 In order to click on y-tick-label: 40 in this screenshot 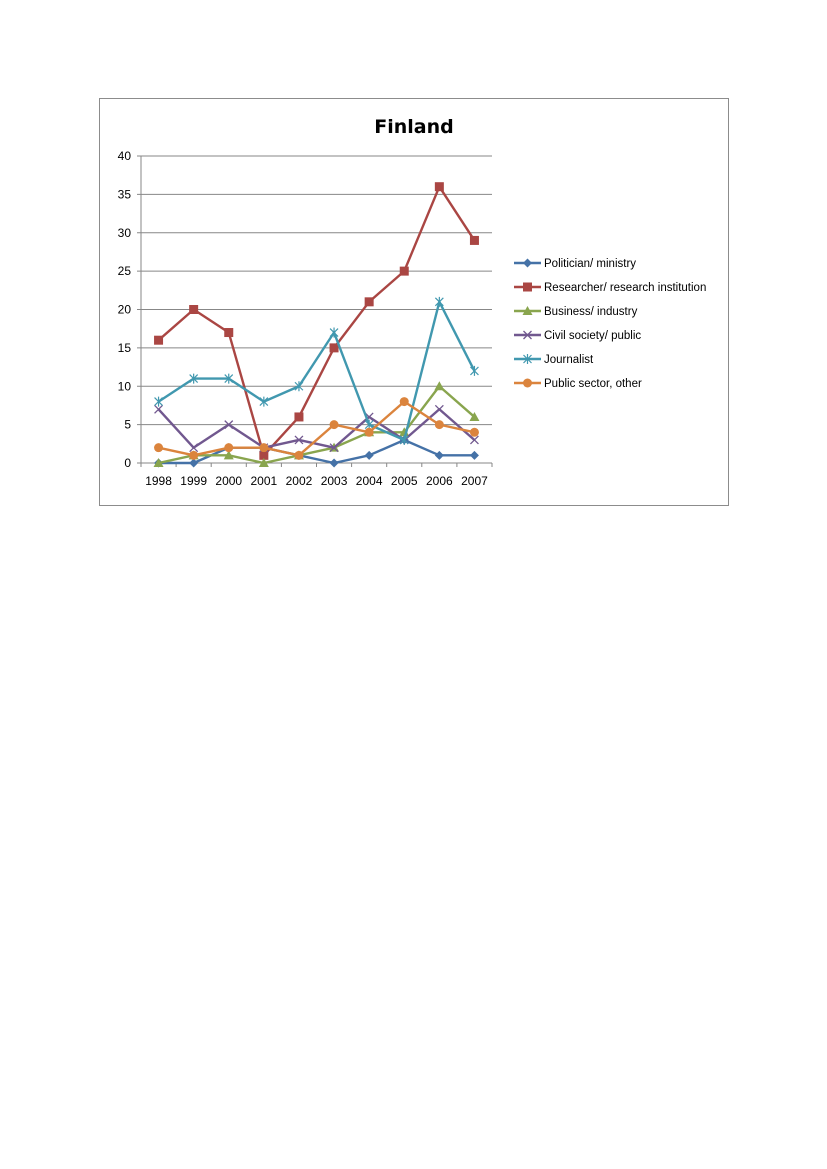, I will do `click(125, 156)`.